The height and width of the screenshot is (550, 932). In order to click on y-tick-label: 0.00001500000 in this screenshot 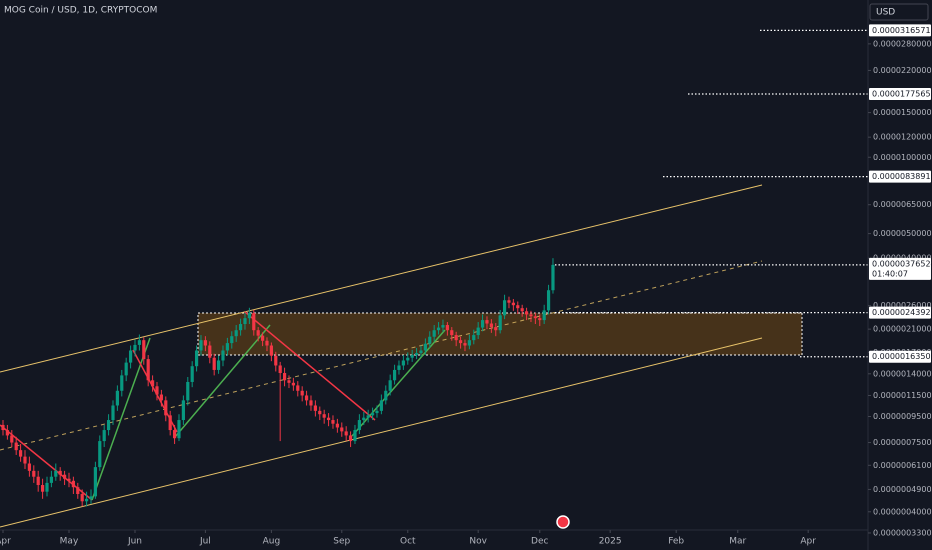, I will do `click(902, 112)`.